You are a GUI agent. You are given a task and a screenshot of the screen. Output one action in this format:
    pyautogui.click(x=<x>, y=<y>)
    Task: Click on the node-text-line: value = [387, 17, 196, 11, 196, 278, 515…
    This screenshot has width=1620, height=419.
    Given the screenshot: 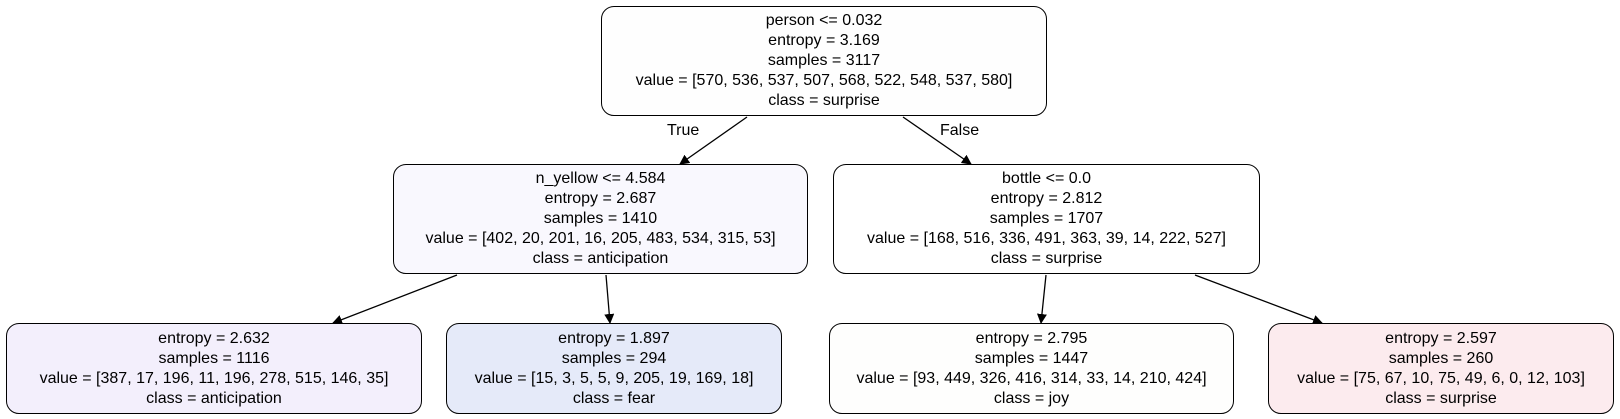 What is the action you would take?
    pyautogui.click(x=214, y=378)
    